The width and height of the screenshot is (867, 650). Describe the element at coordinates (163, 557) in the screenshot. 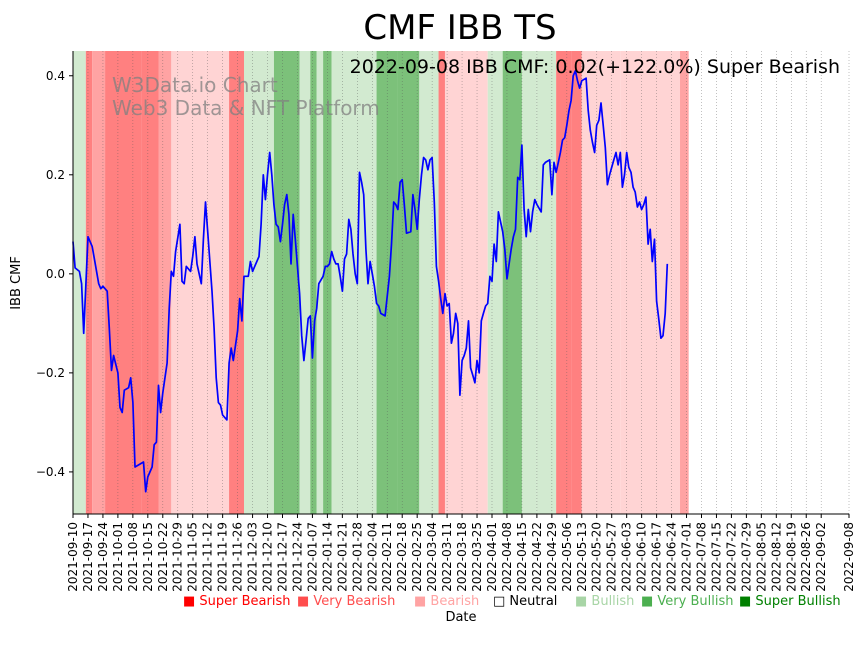

I see `x-tick-label: 2021-10-22` at that location.